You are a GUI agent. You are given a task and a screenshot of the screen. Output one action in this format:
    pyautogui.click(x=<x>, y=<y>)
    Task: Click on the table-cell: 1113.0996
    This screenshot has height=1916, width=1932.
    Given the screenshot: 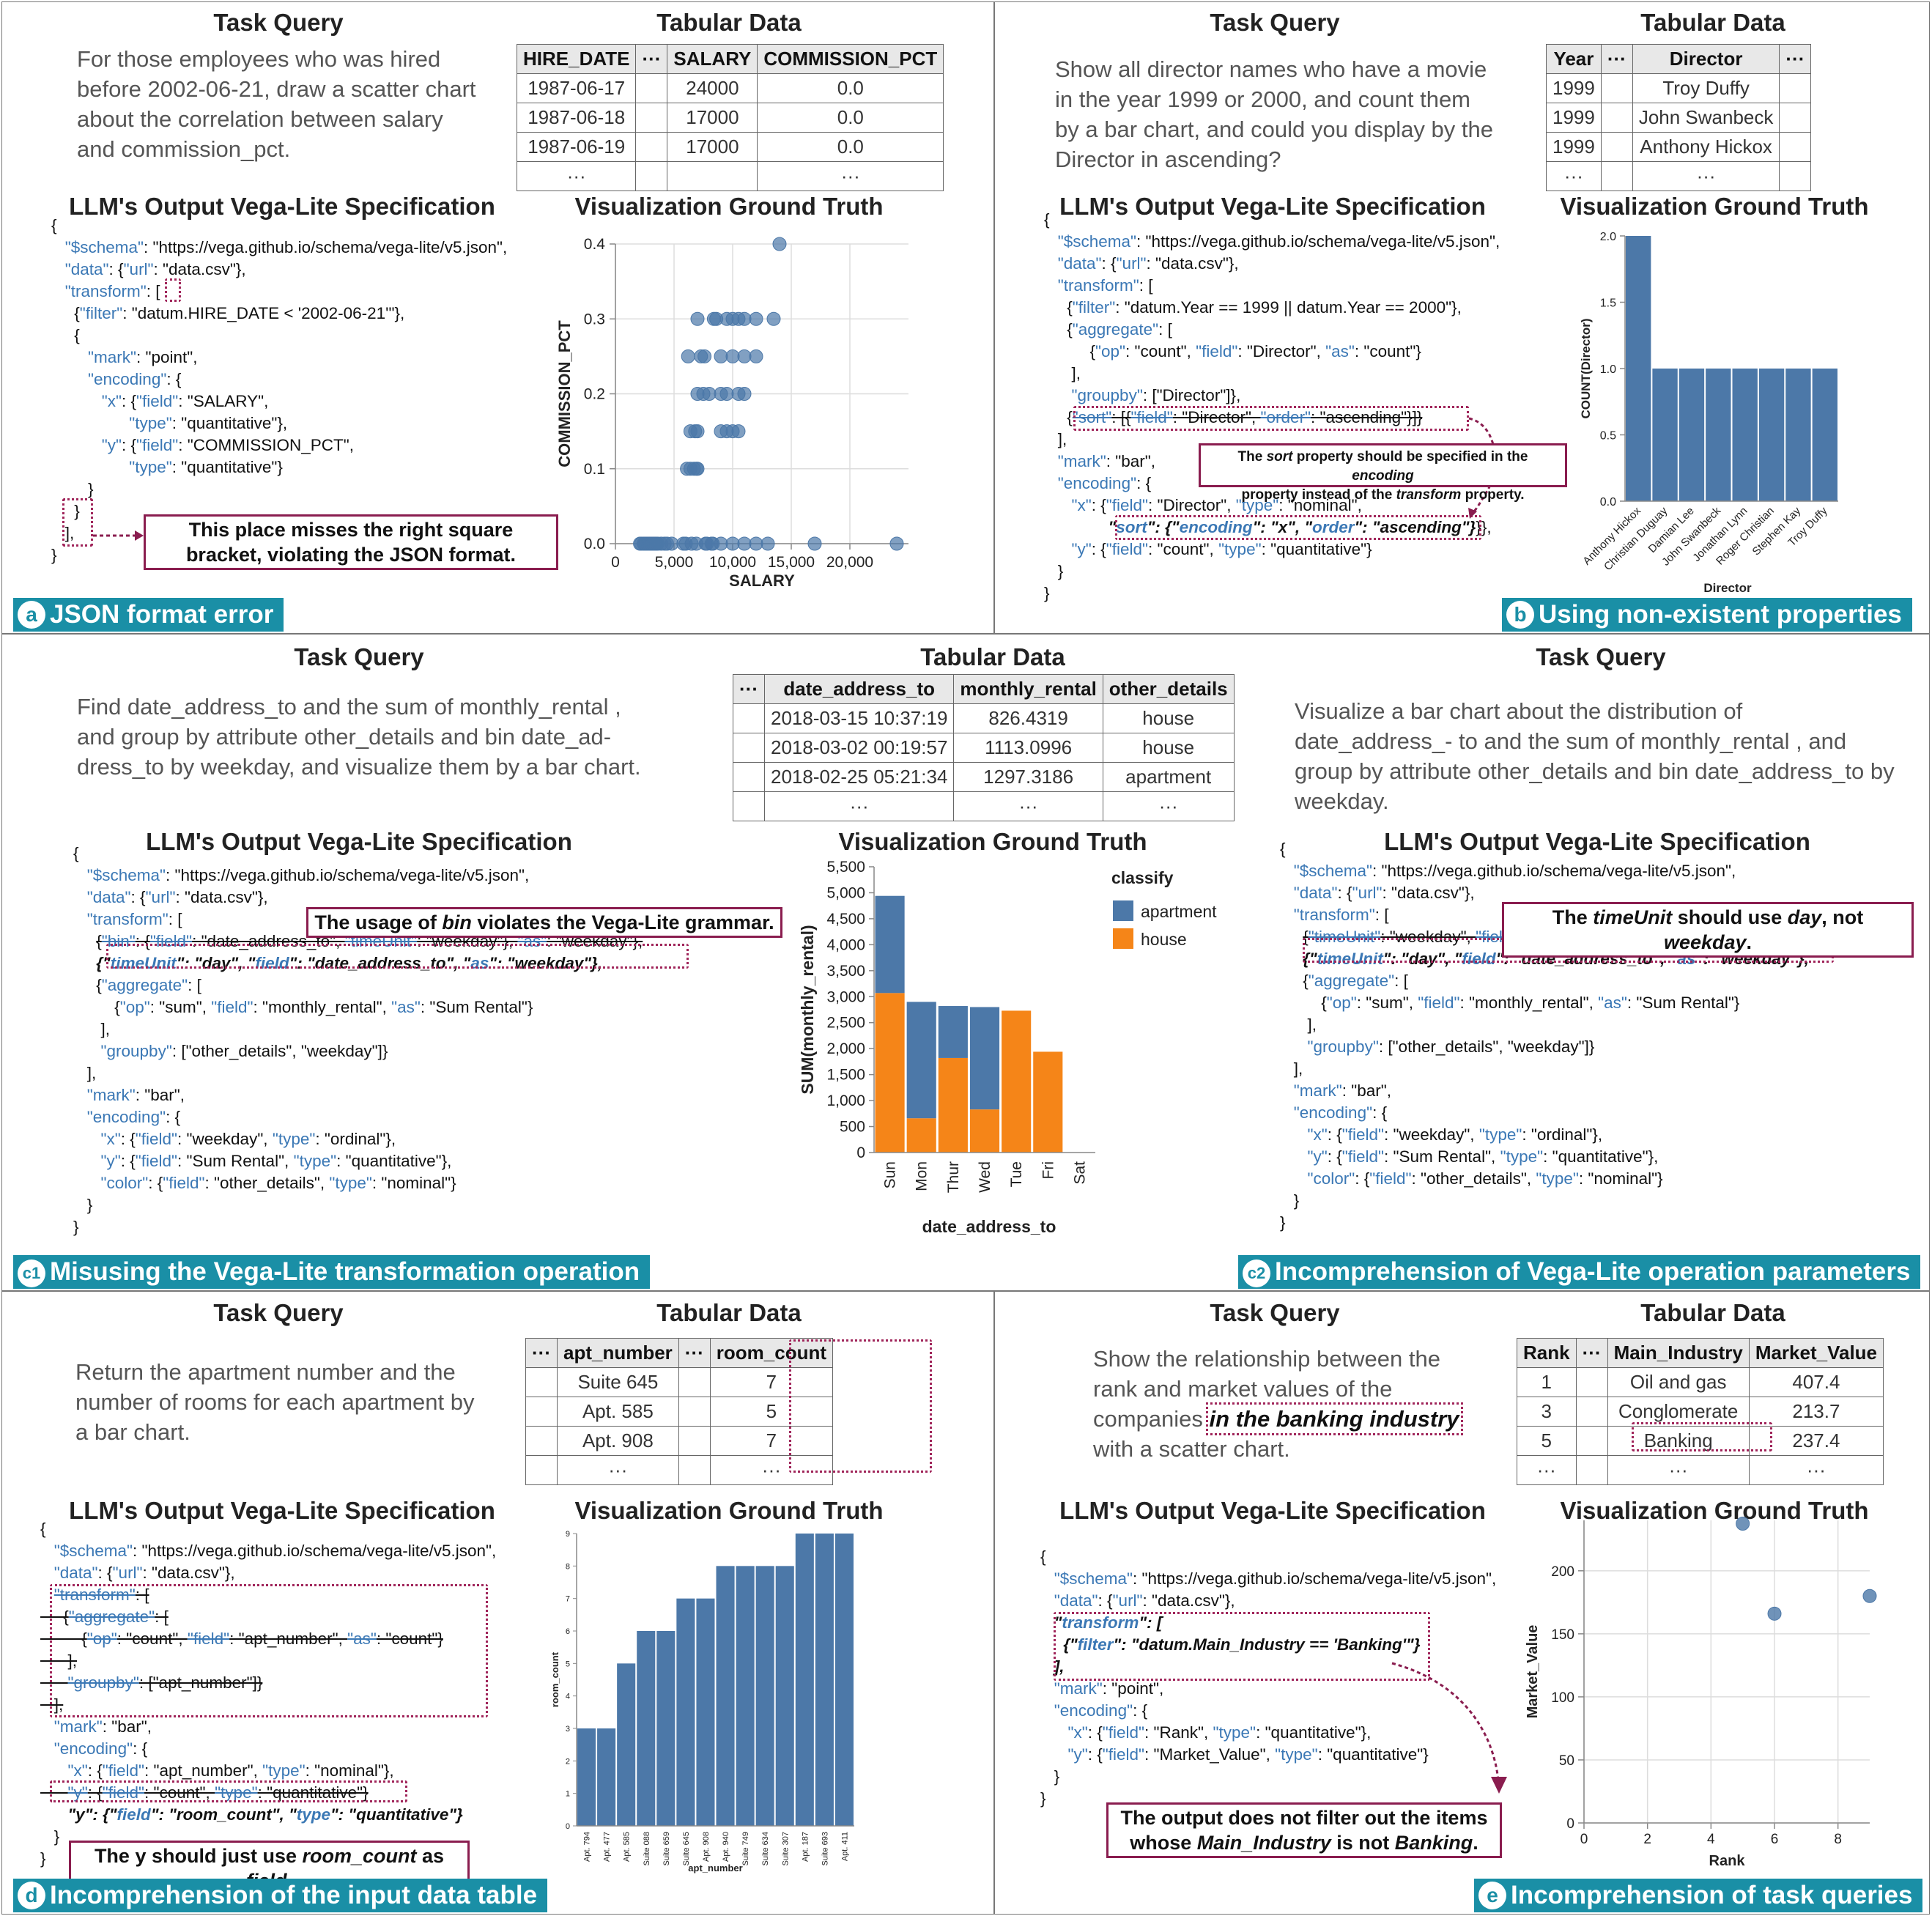 What is the action you would take?
    pyautogui.click(x=1028, y=748)
    